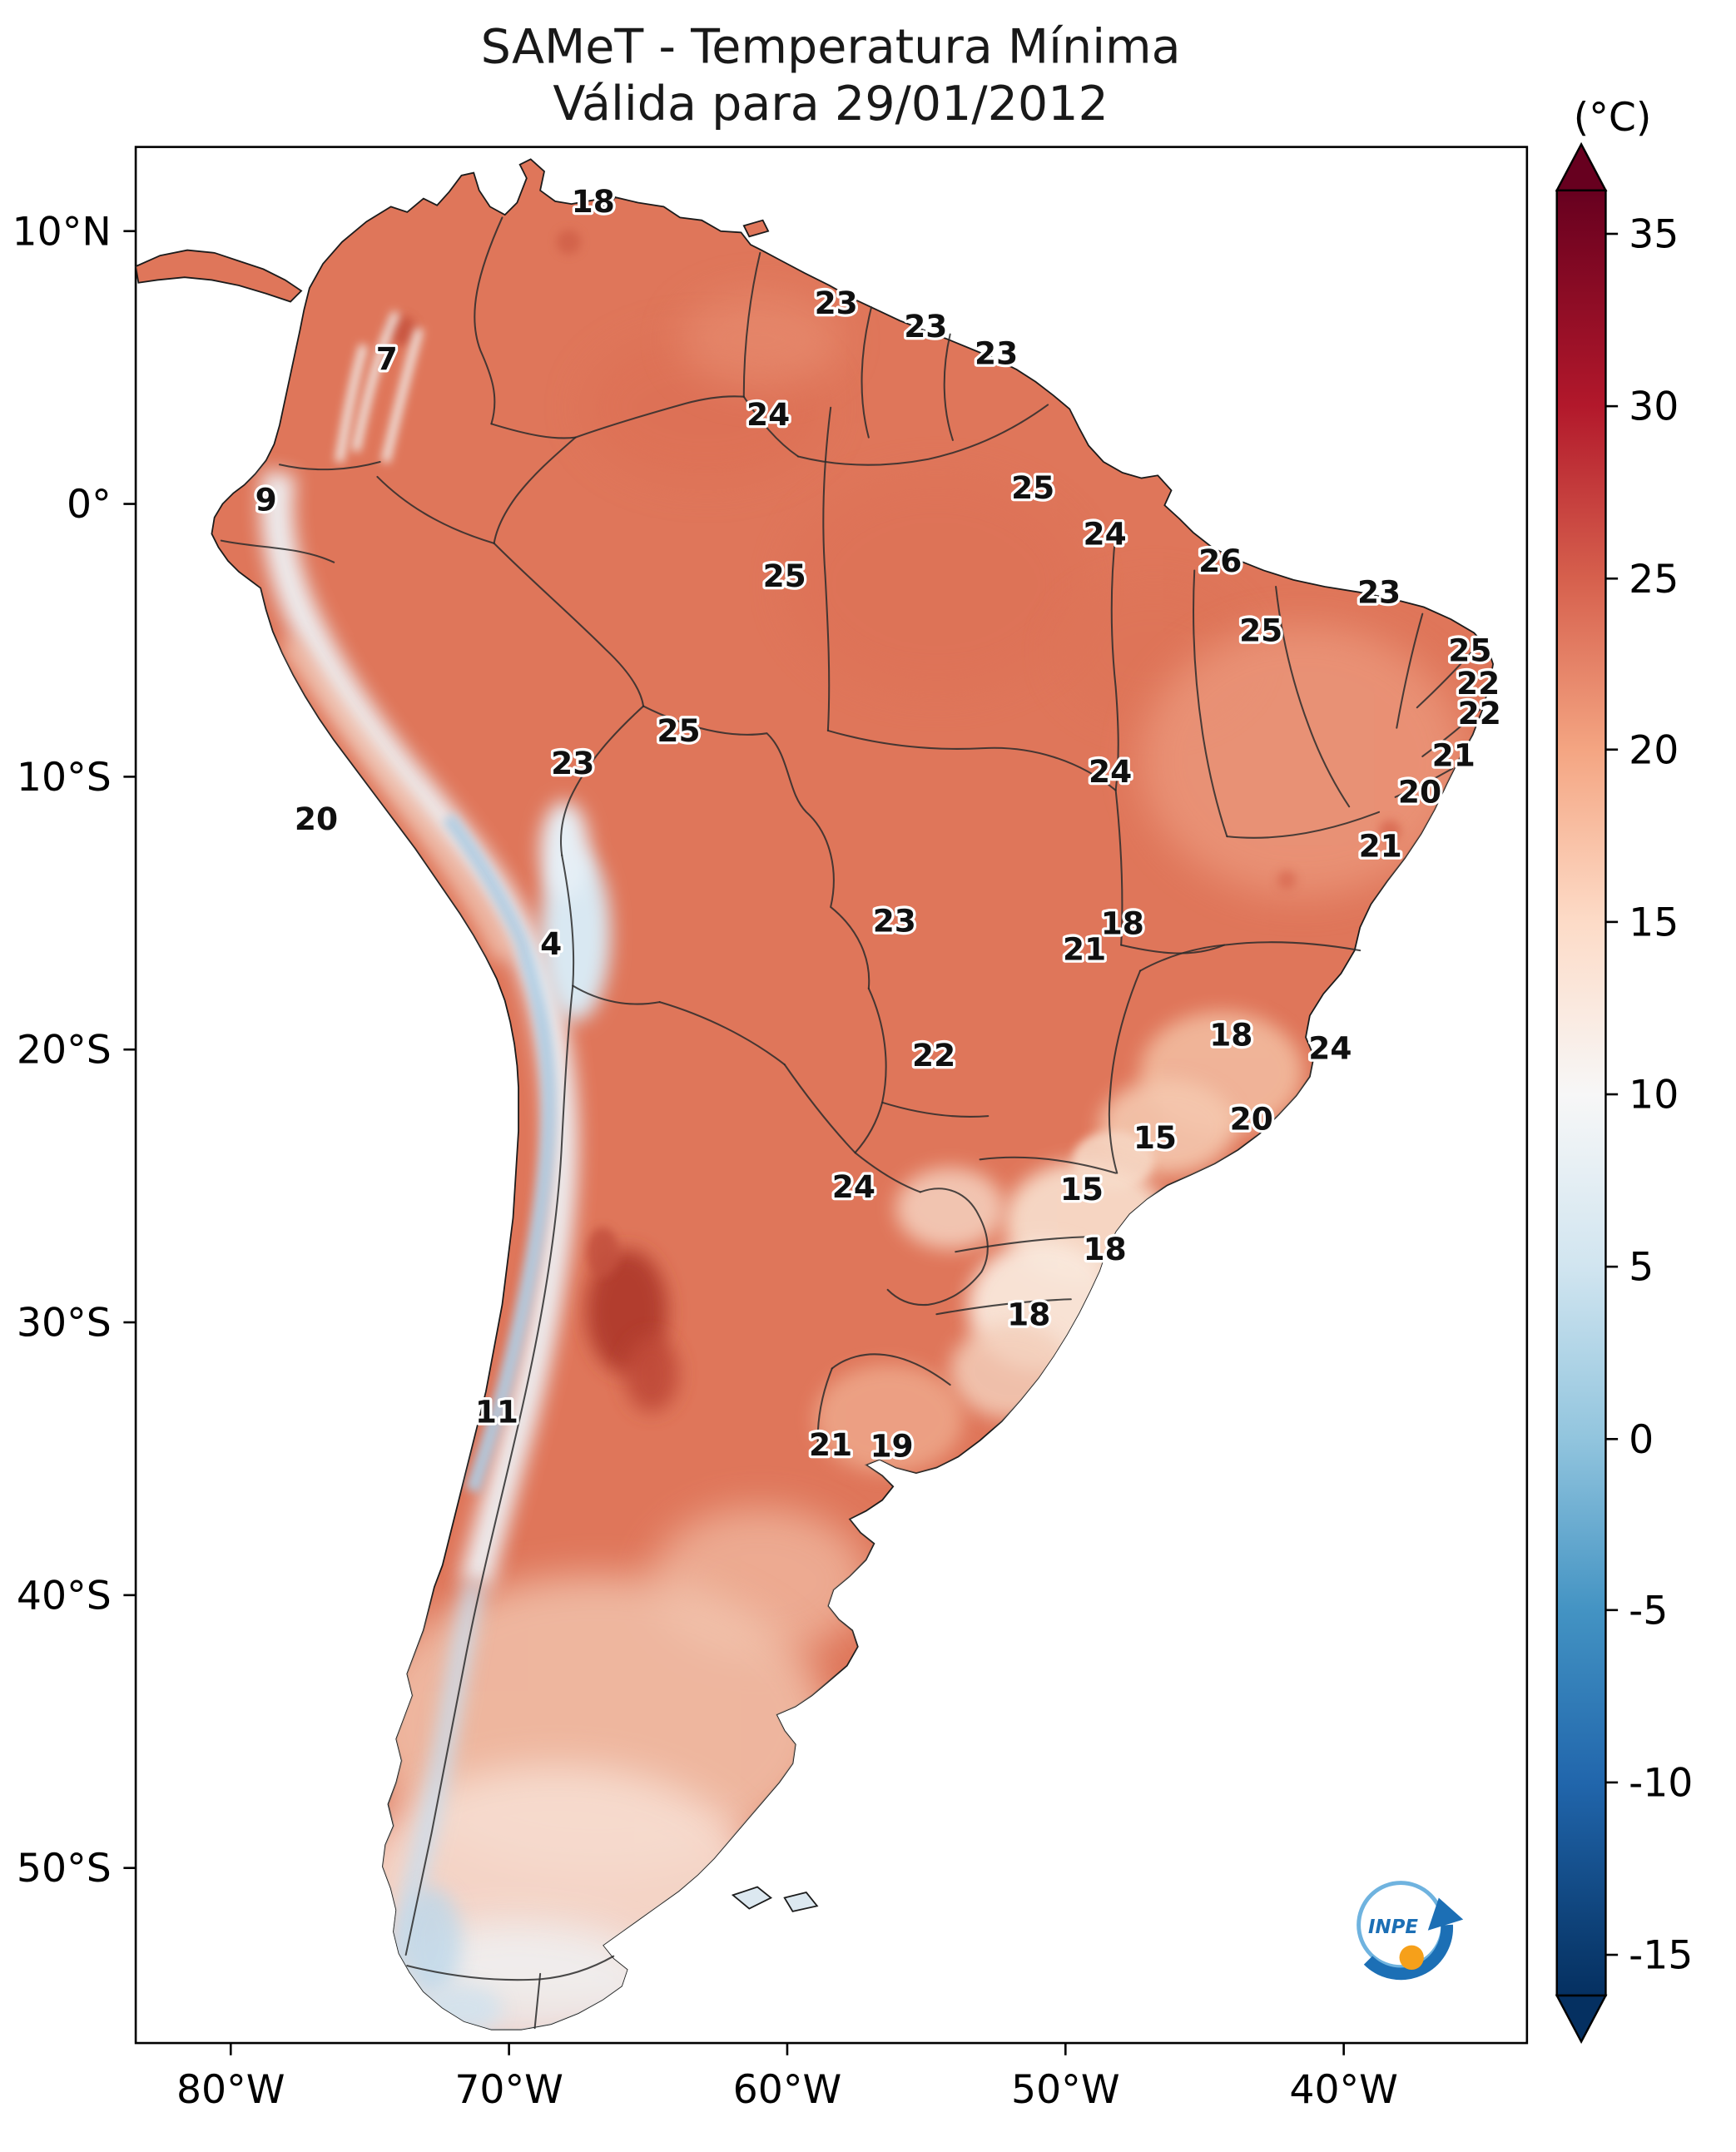 The height and width of the screenshot is (2152, 1736). I want to click on y-tick-label: 10°N, so click(62, 232).